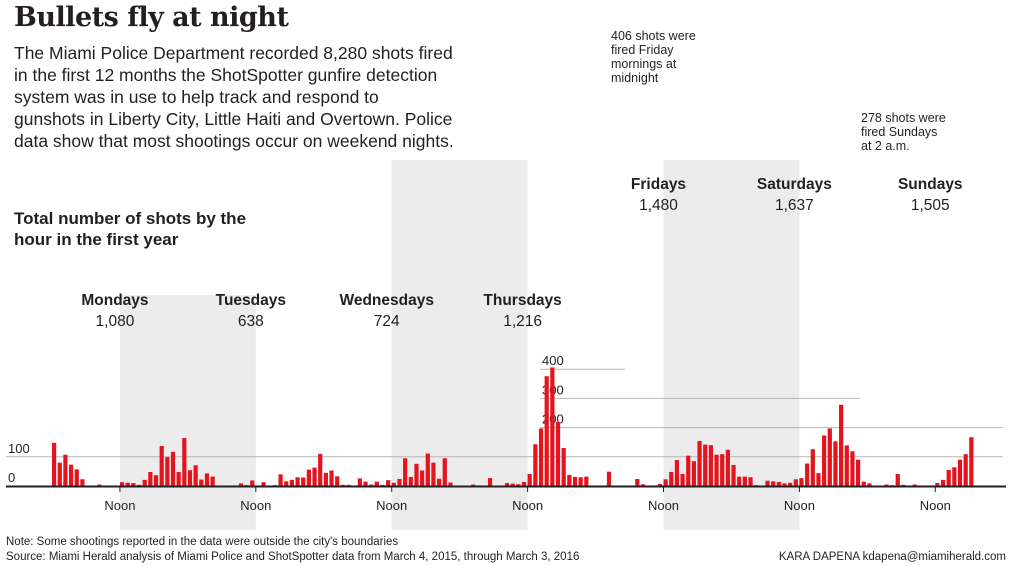  I want to click on bar-mondays-h12, so click(122, 484).